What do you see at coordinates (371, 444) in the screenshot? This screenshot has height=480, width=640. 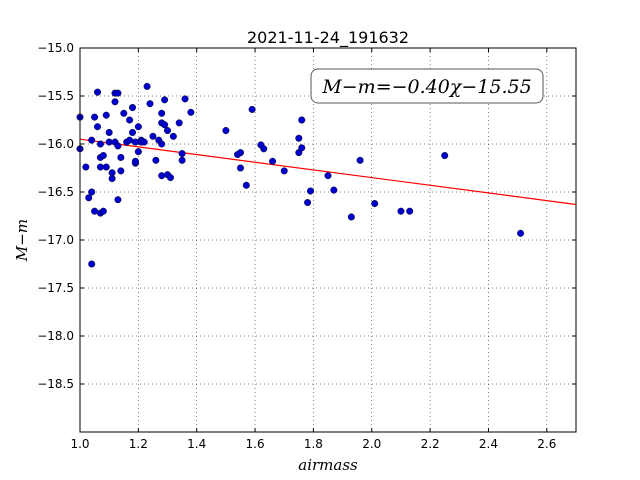 I see `x-tick-label: 2.0` at bounding box center [371, 444].